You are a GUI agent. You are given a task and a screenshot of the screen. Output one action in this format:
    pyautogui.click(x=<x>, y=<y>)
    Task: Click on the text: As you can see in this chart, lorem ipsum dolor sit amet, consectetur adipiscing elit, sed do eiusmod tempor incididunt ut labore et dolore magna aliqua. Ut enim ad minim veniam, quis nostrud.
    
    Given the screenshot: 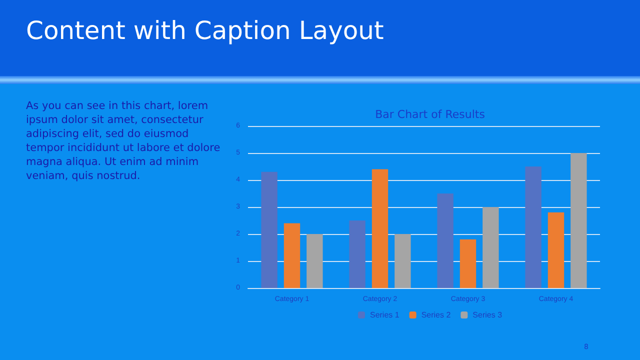 What is the action you would take?
    pyautogui.click(x=124, y=141)
    